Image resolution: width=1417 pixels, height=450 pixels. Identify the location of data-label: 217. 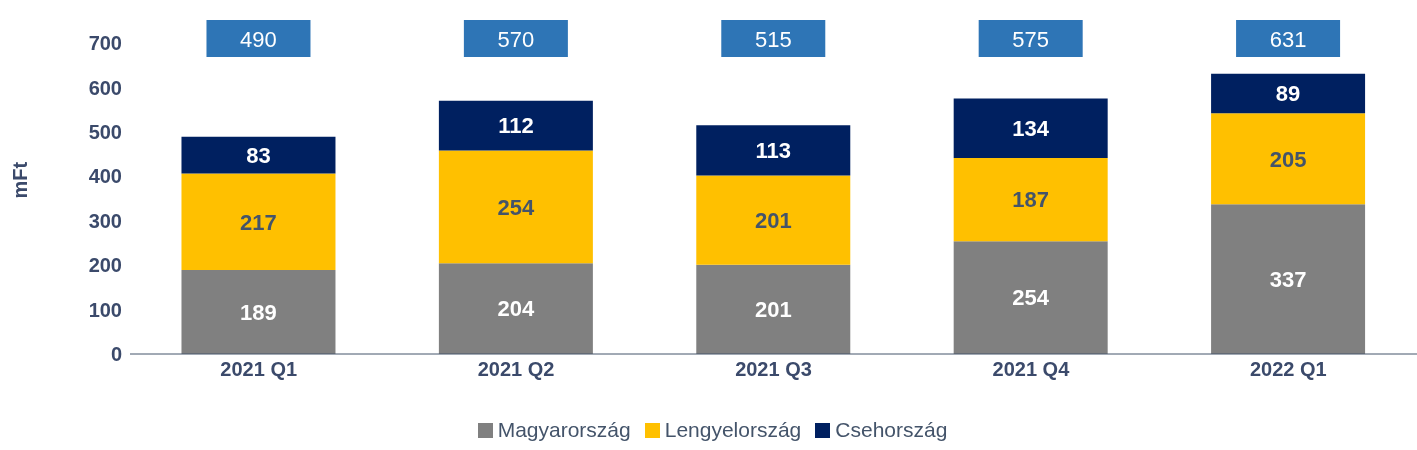
(258, 222).